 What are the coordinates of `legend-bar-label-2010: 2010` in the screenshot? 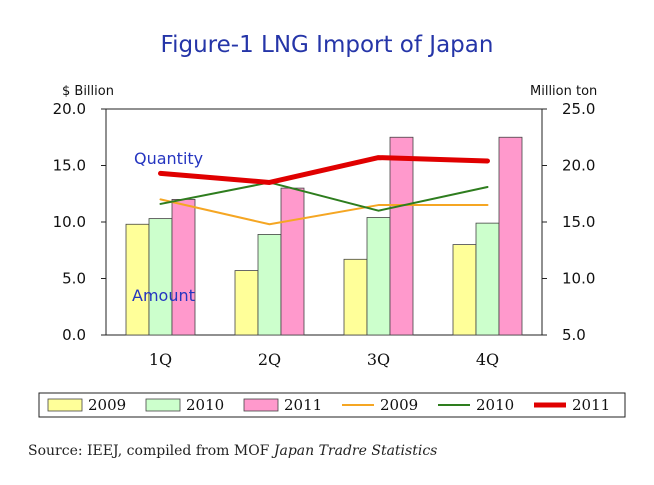 It's located at (205, 405).